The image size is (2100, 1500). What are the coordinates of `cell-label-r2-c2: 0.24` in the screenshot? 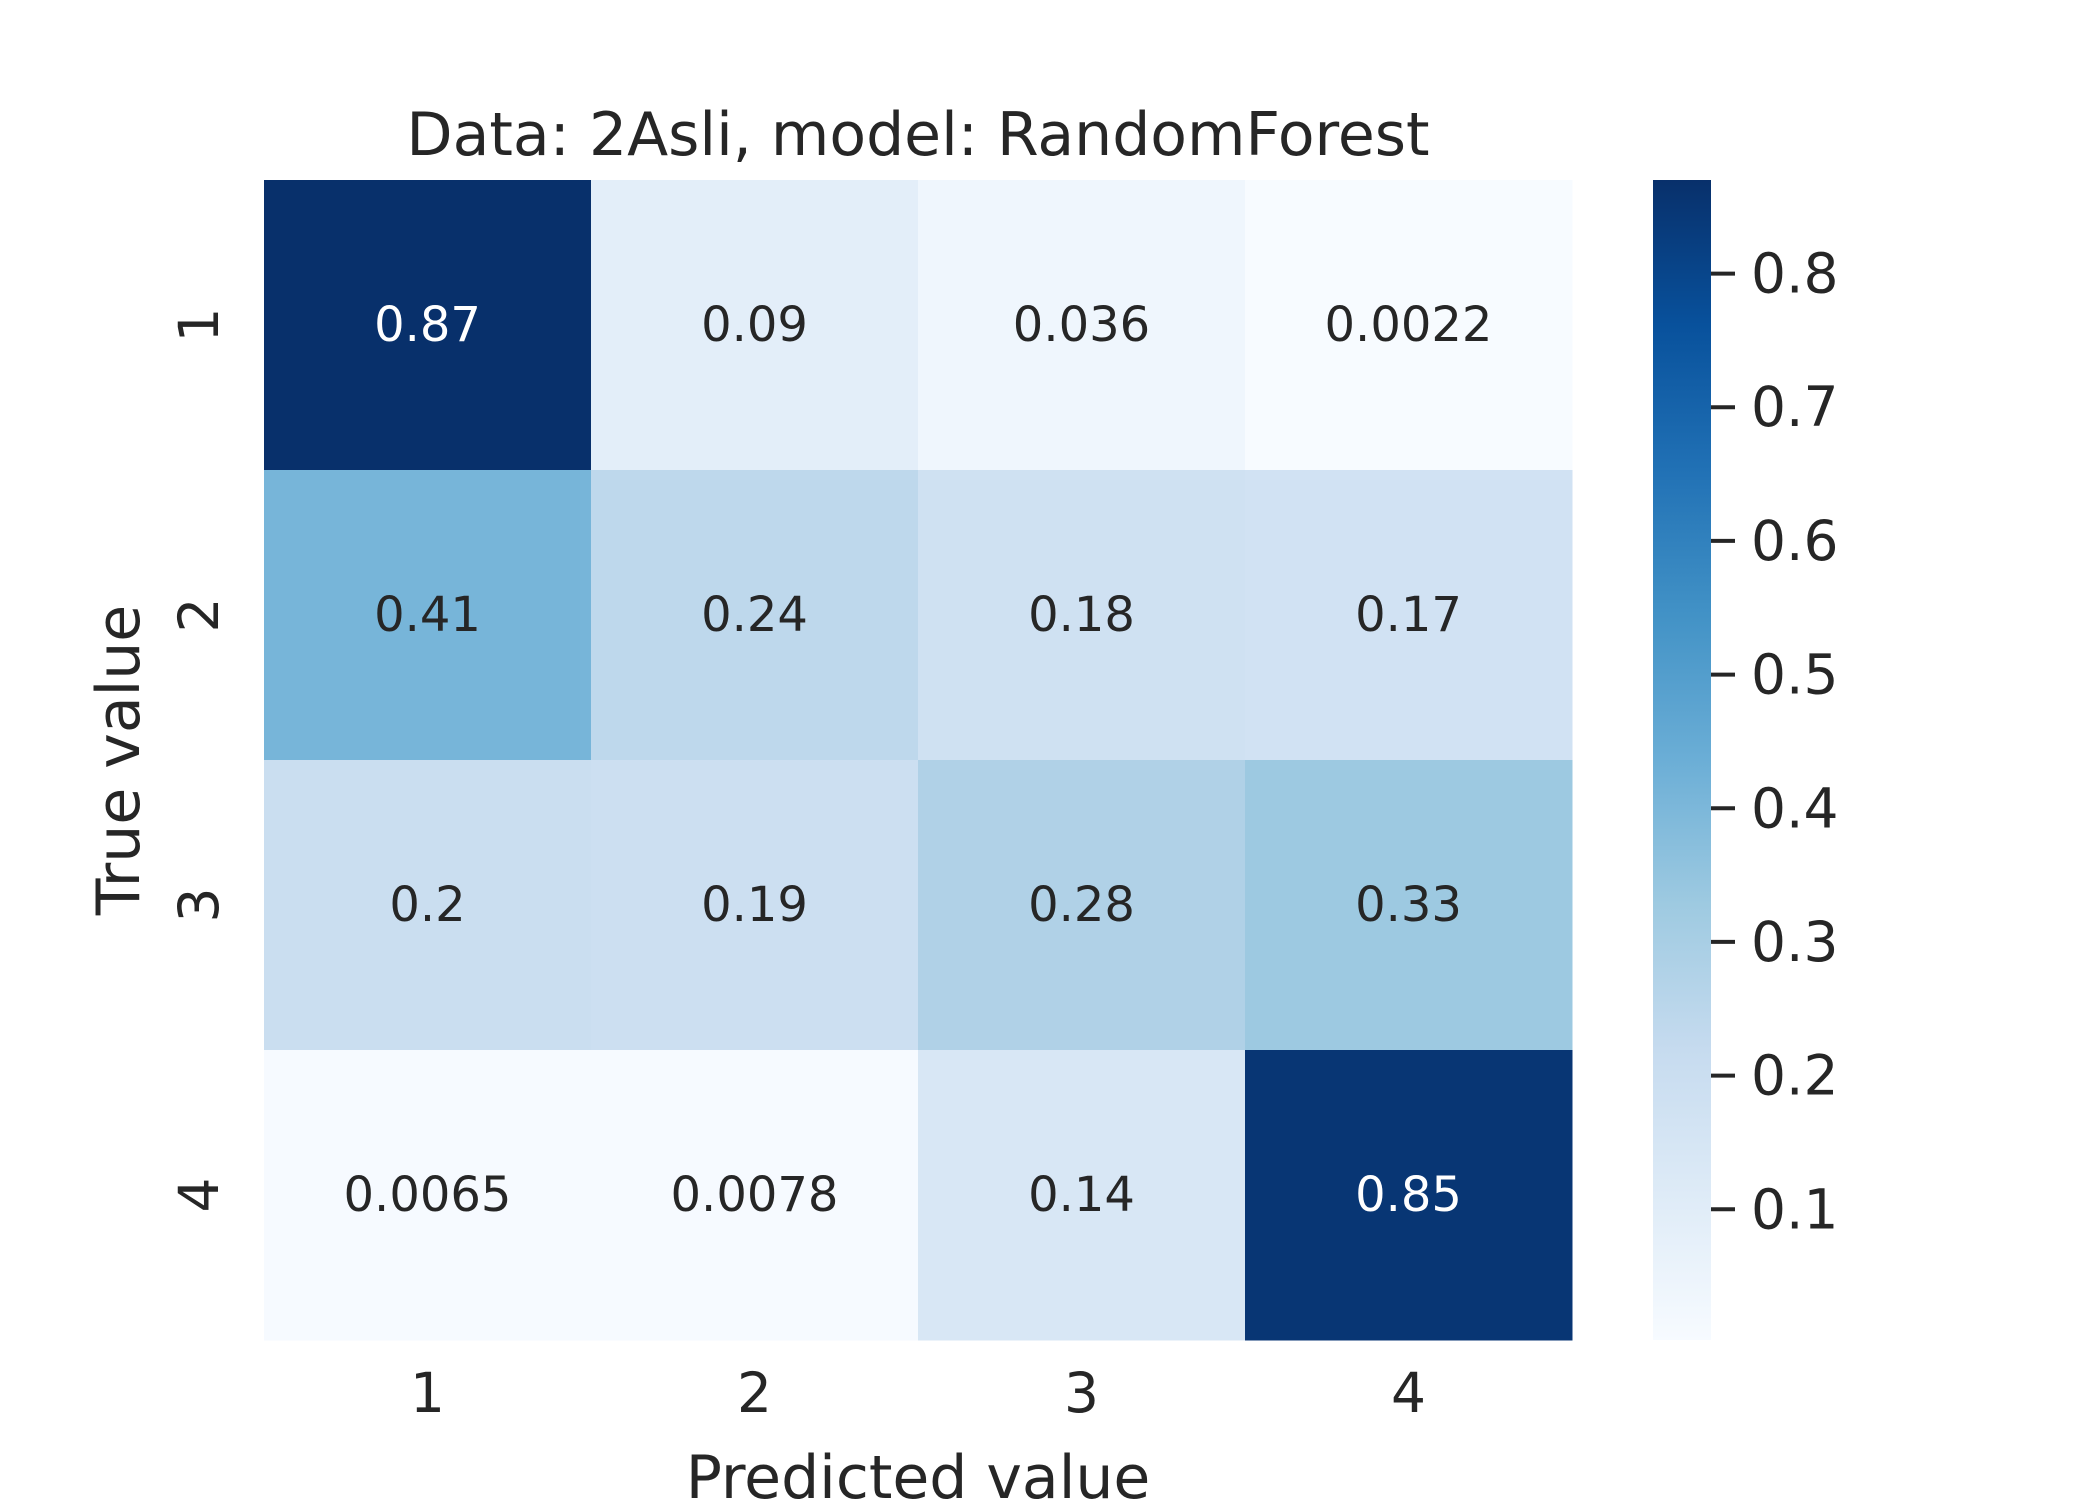 It's located at (754, 615).